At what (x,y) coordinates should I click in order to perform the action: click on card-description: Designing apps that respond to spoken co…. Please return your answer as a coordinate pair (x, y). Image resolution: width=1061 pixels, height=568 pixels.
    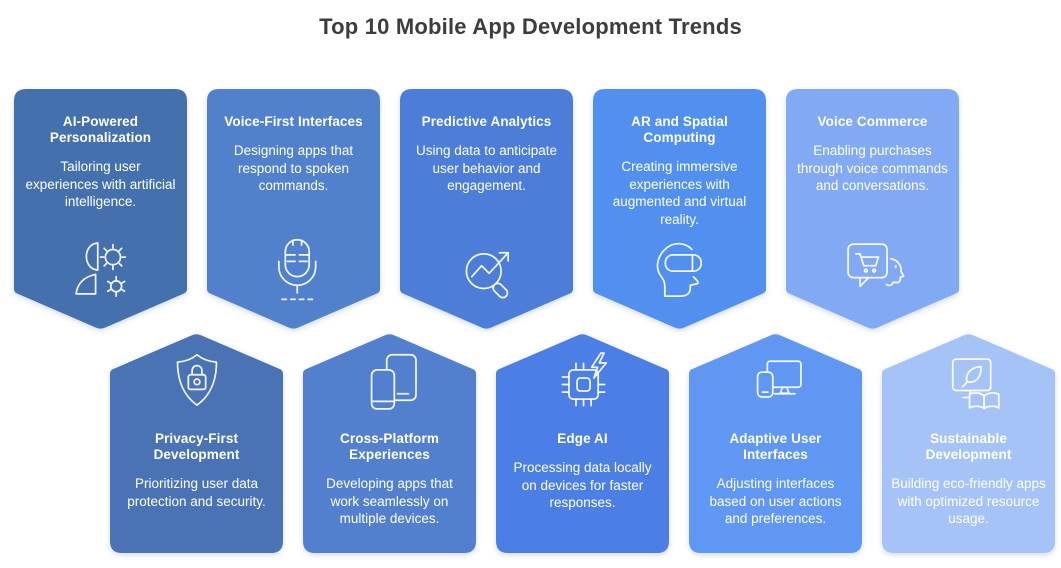
    Looking at the image, I should click on (293, 168).